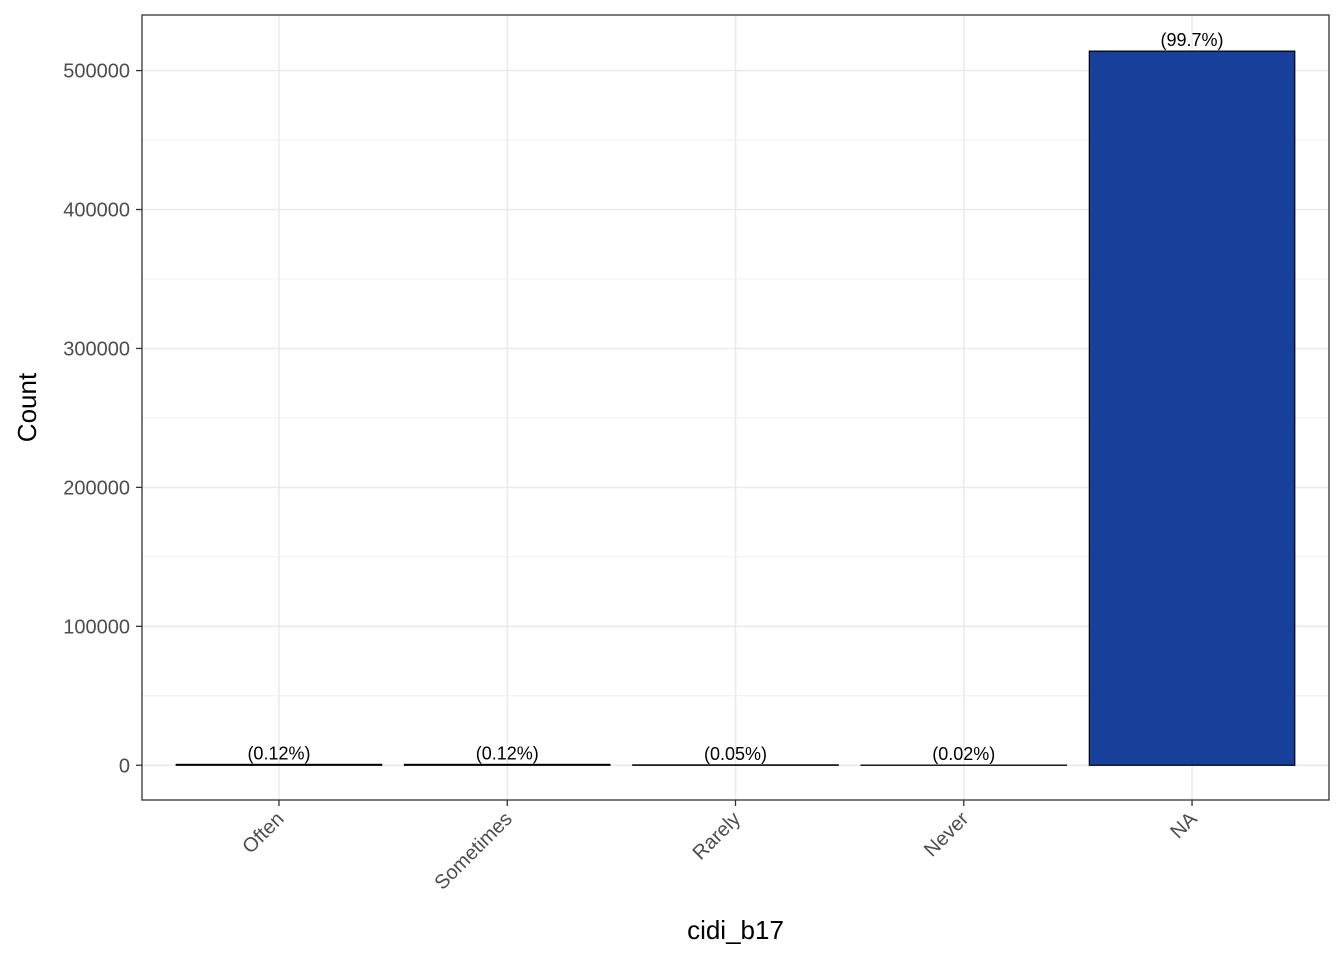  Describe the element at coordinates (507, 753) in the screenshot. I see `data-label-sometimes: (0.12%)` at that location.